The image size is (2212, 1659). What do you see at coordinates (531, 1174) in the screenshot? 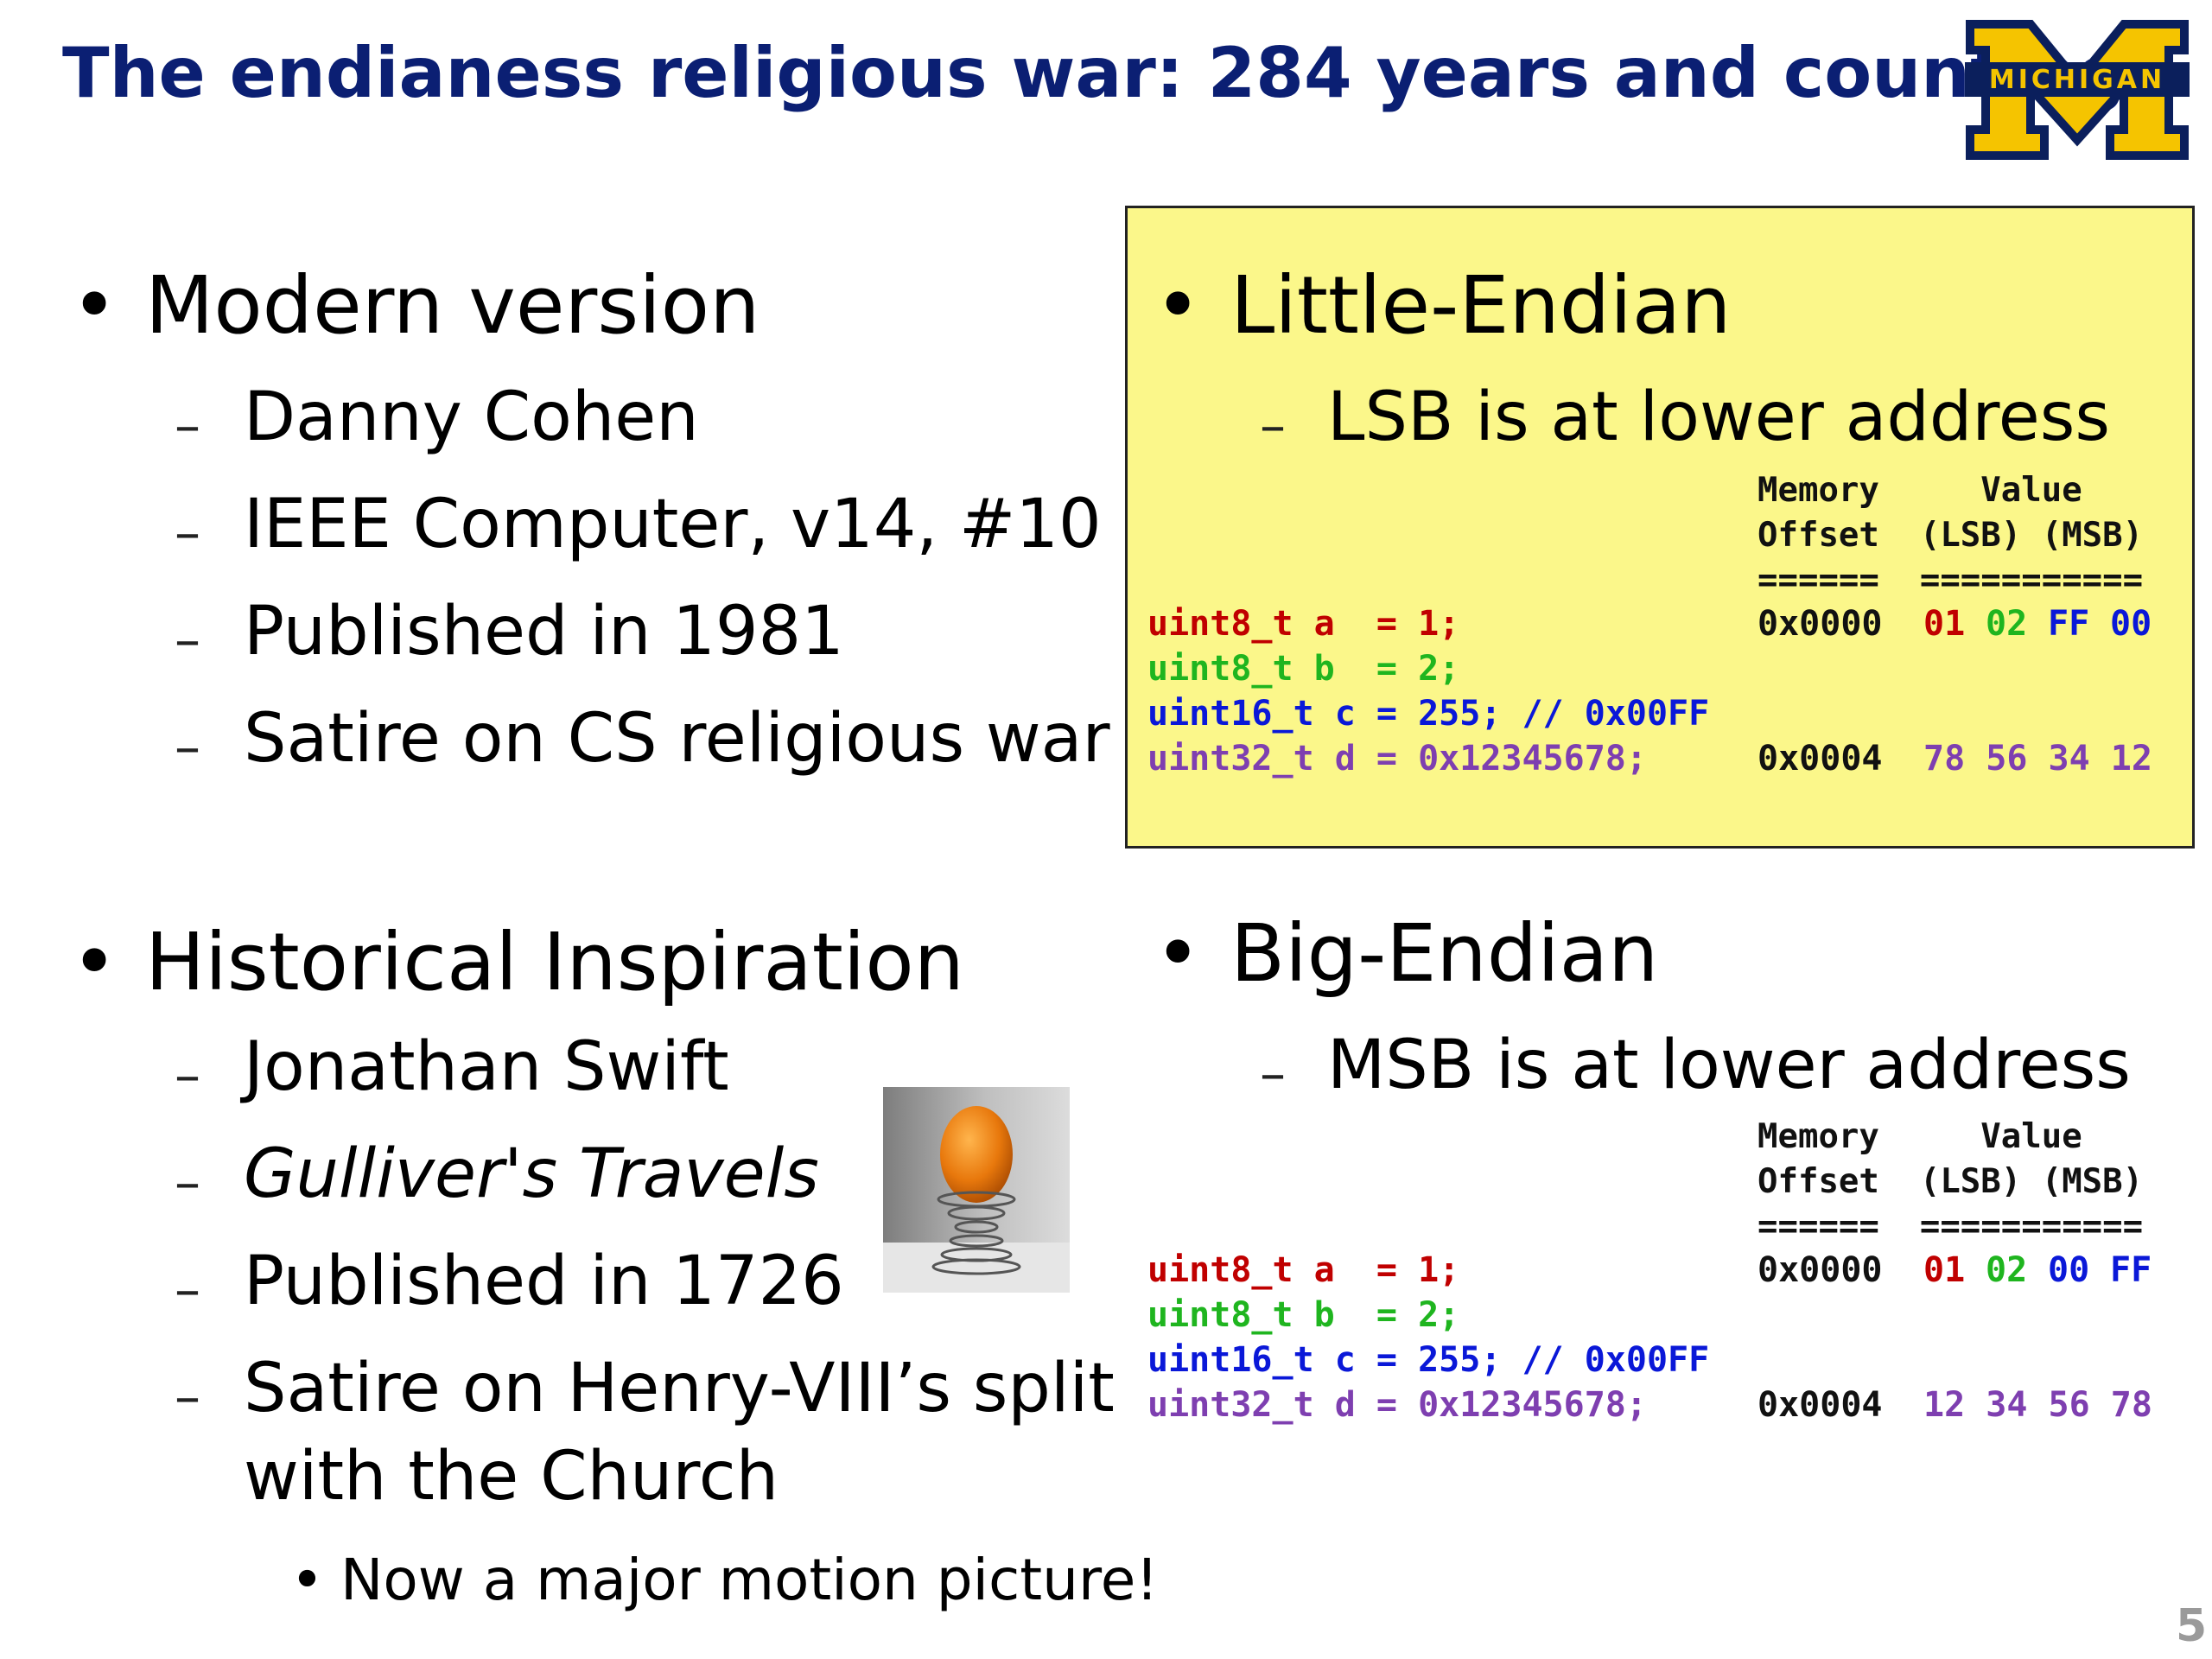
I see `historical-item-book: Gulliver's Travels` at bounding box center [531, 1174].